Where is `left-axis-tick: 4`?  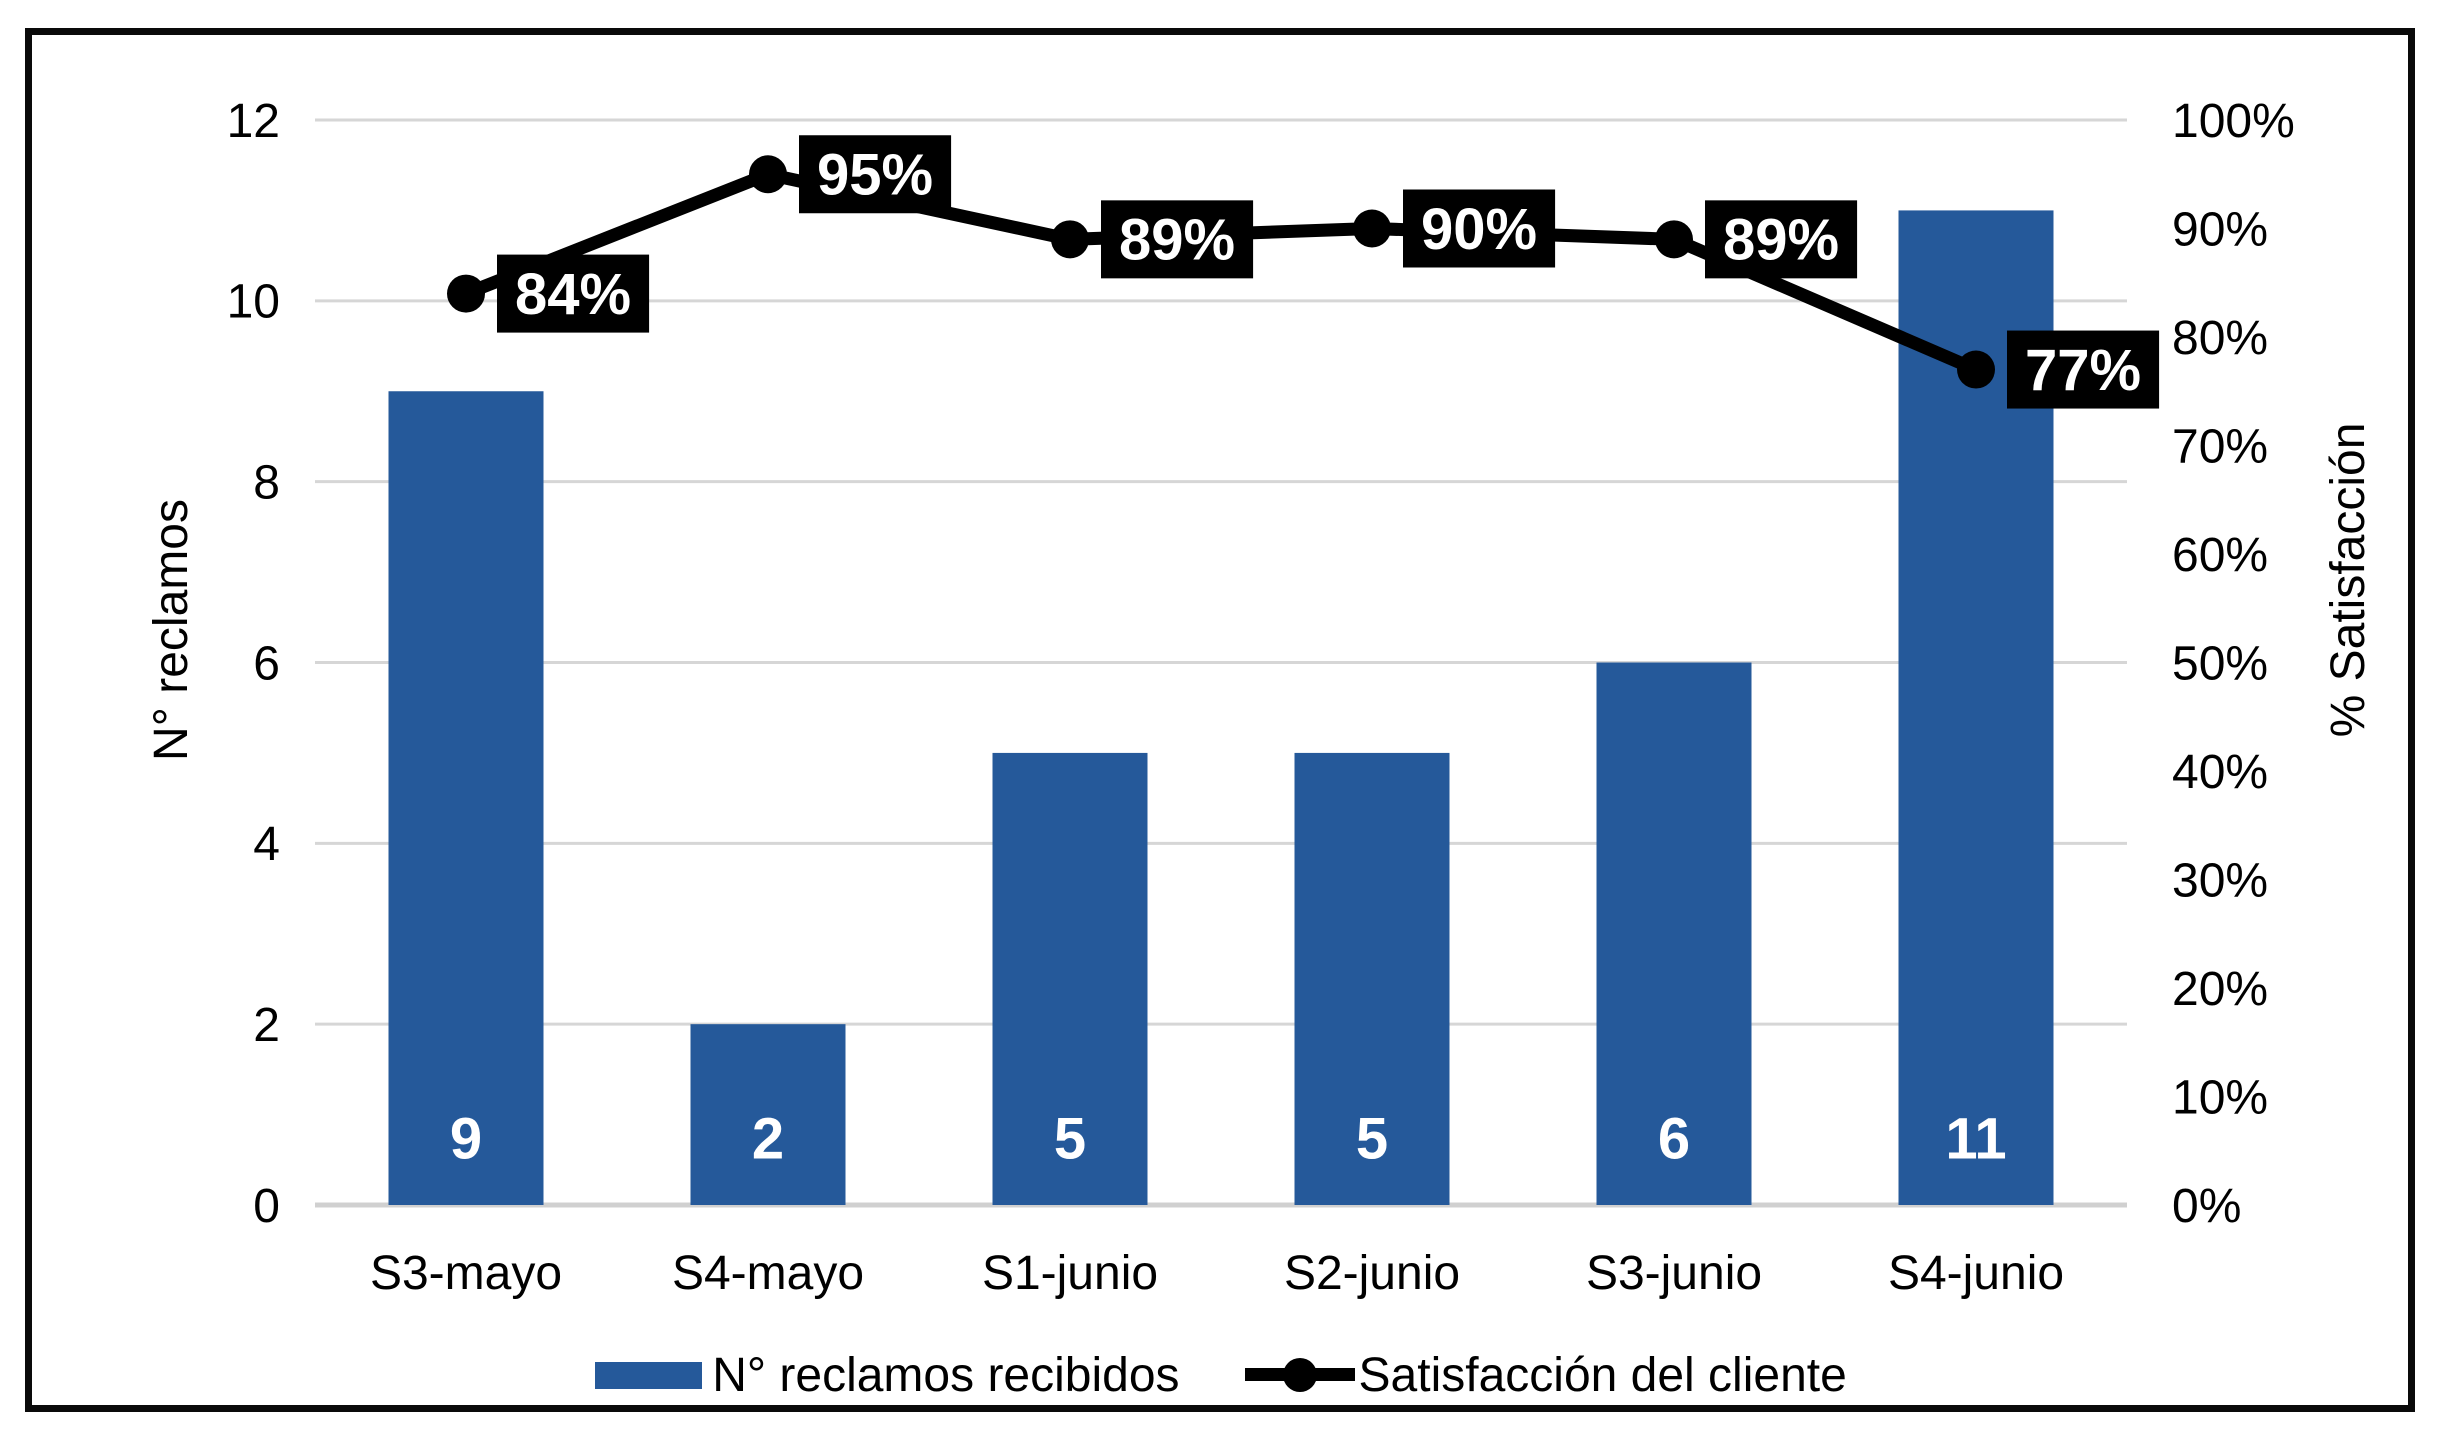 left-axis-tick: 4 is located at coordinates (266, 844).